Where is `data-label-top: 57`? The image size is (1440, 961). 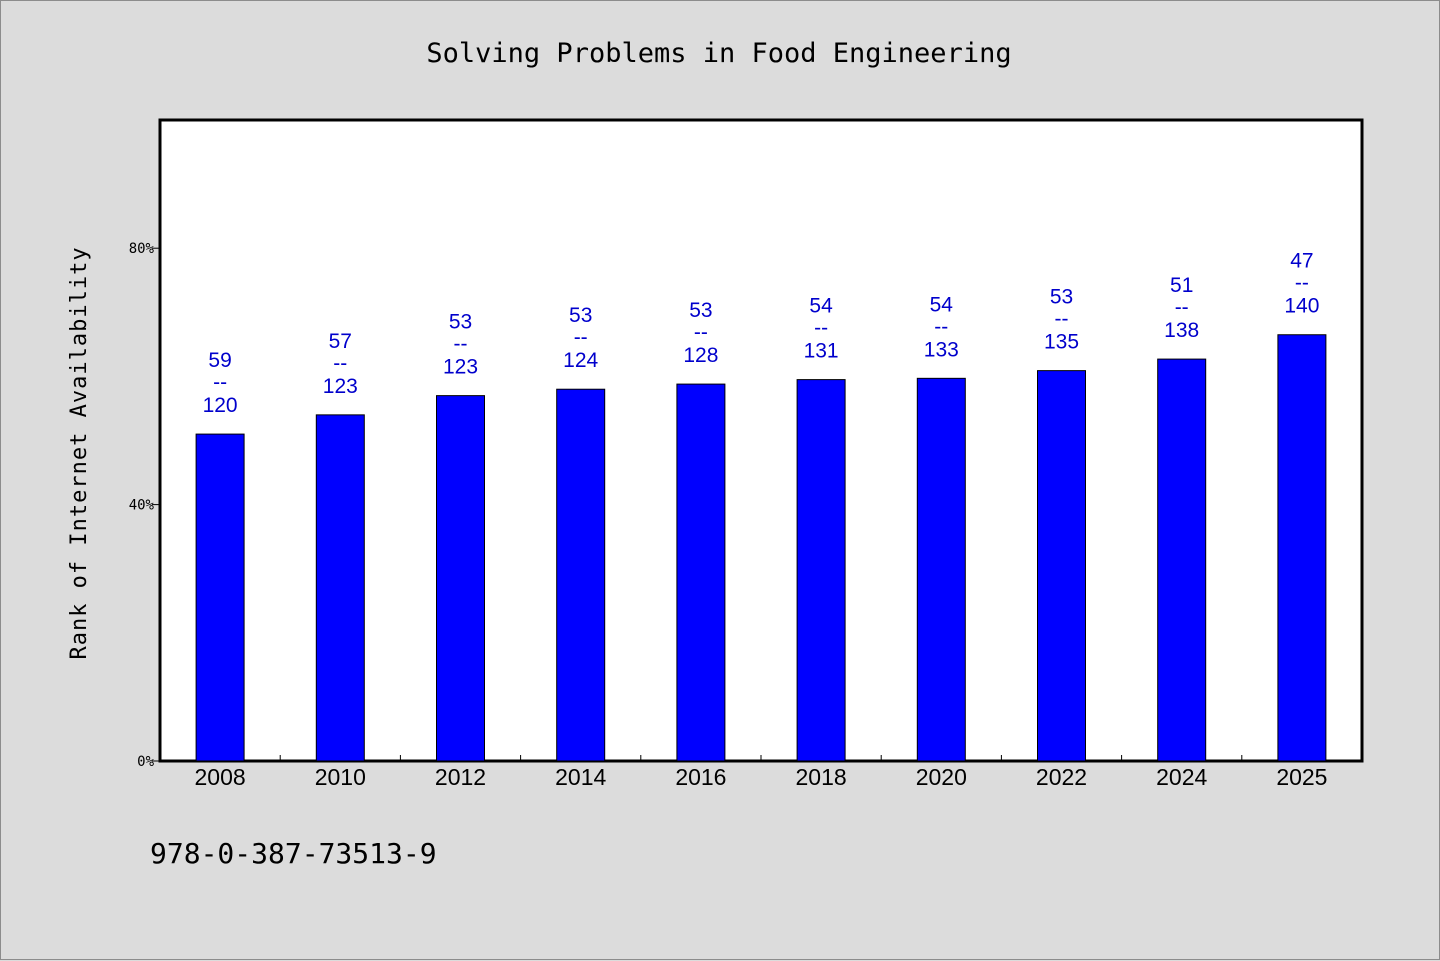
data-label-top: 57 is located at coordinates (340, 341).